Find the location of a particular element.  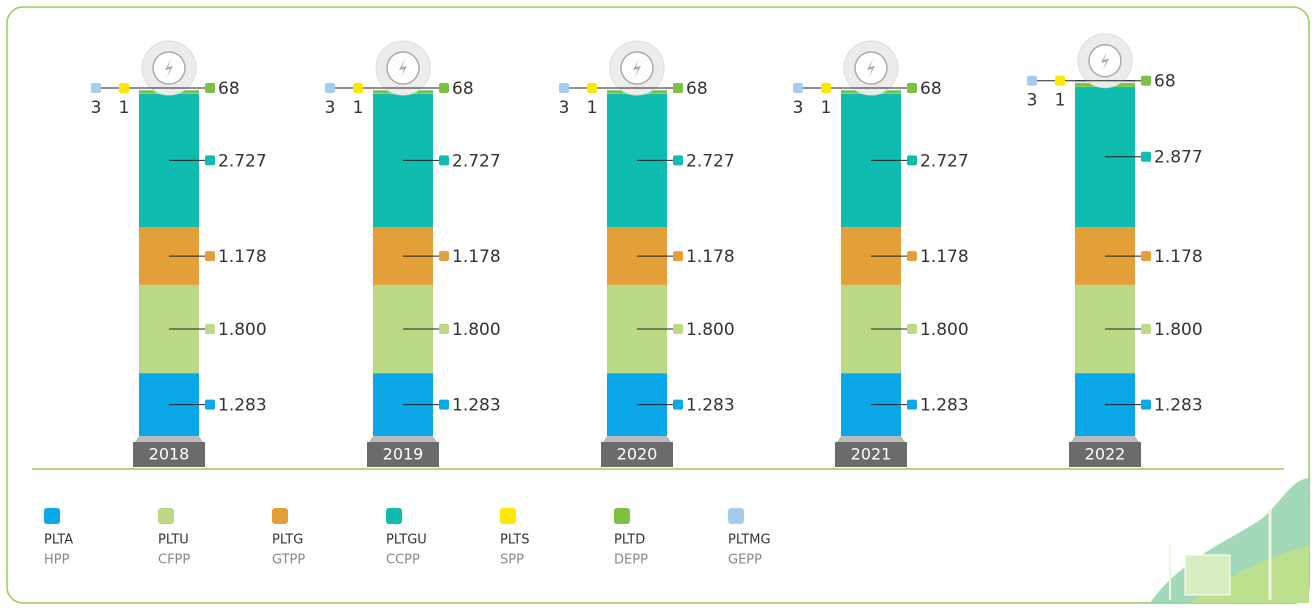

legend-sublabel: DEPP is located at coordinates (631, 560).